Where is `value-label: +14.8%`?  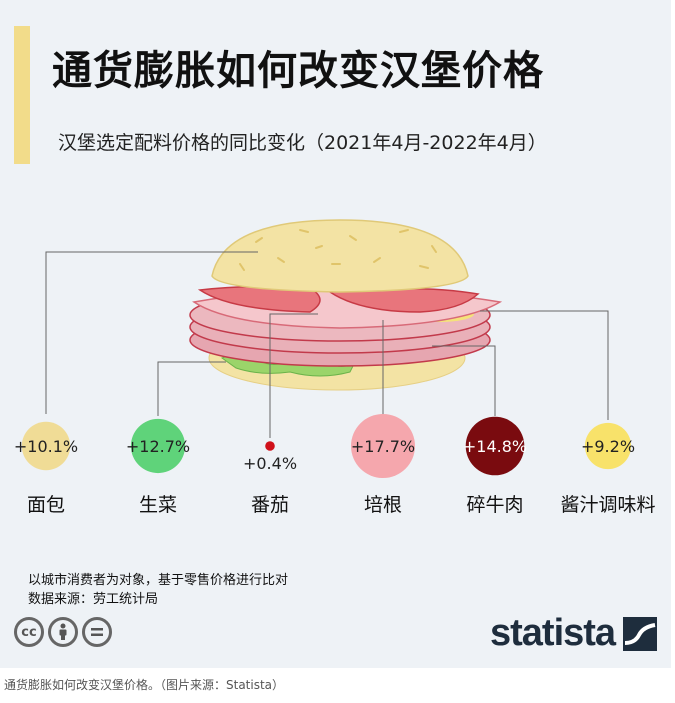 value-label: +14.8% is located at coordinates (495, 446).